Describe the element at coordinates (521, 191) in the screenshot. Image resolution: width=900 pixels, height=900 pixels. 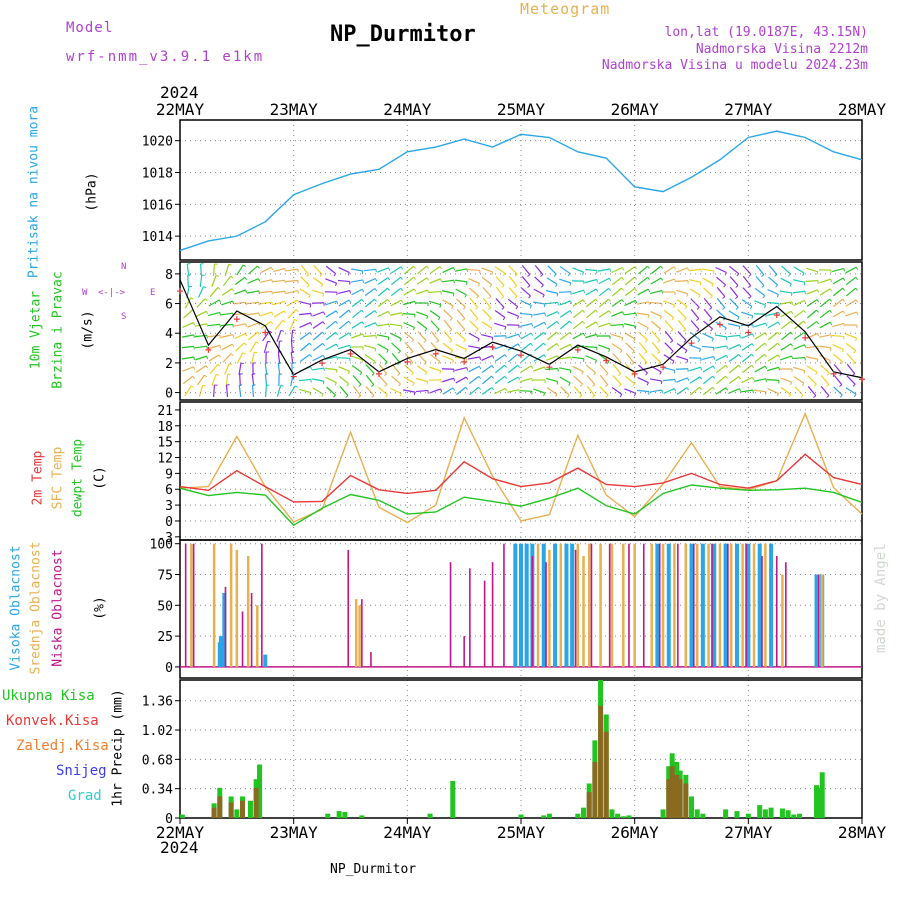
I see `pressure-line` at that location.